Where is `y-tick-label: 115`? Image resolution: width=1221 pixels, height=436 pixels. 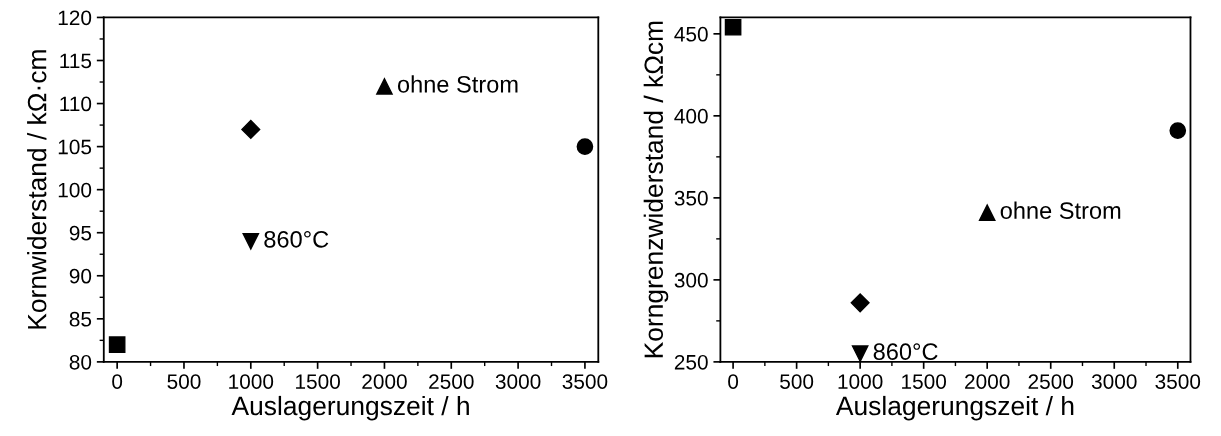
y-tick-label: 115 is located at coordinates (76, 61).